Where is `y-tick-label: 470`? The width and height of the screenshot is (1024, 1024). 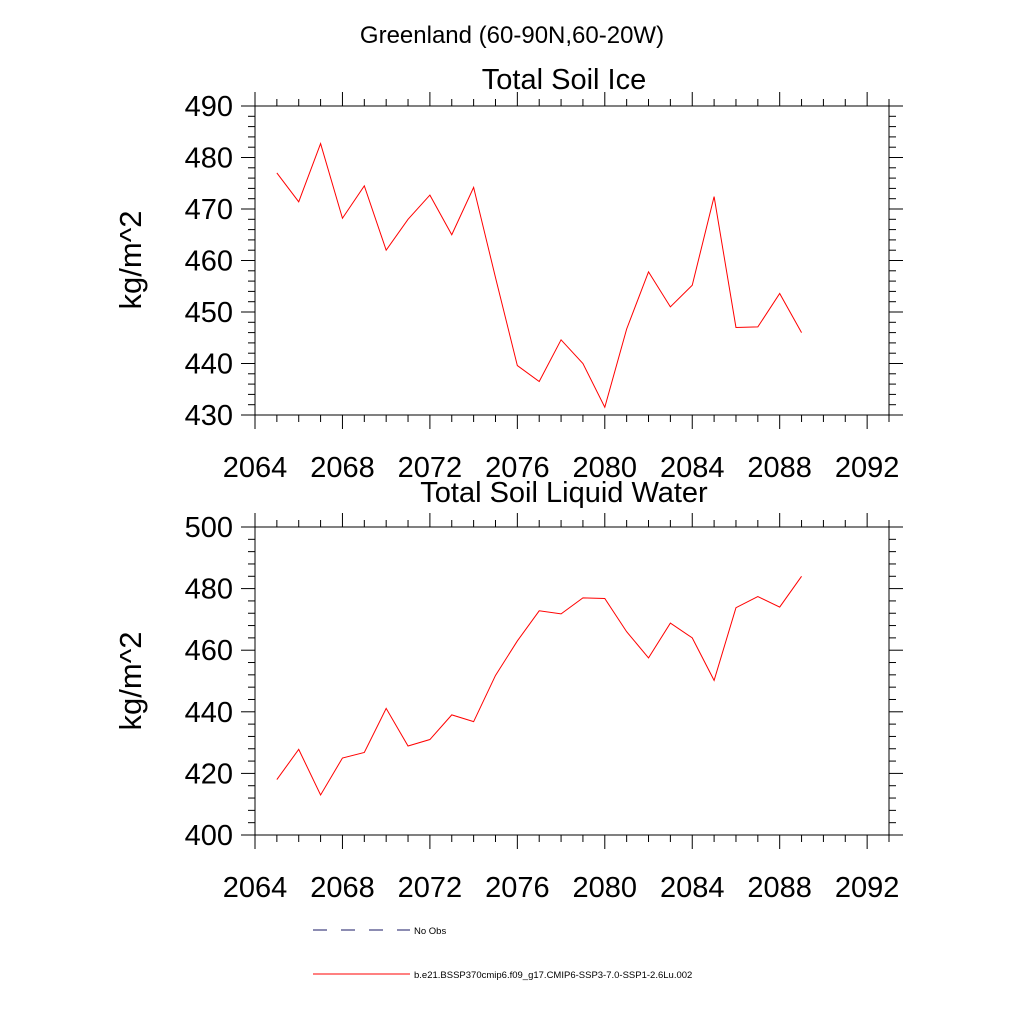 y-tick-label: 470 is located at coordinates (209, 210).